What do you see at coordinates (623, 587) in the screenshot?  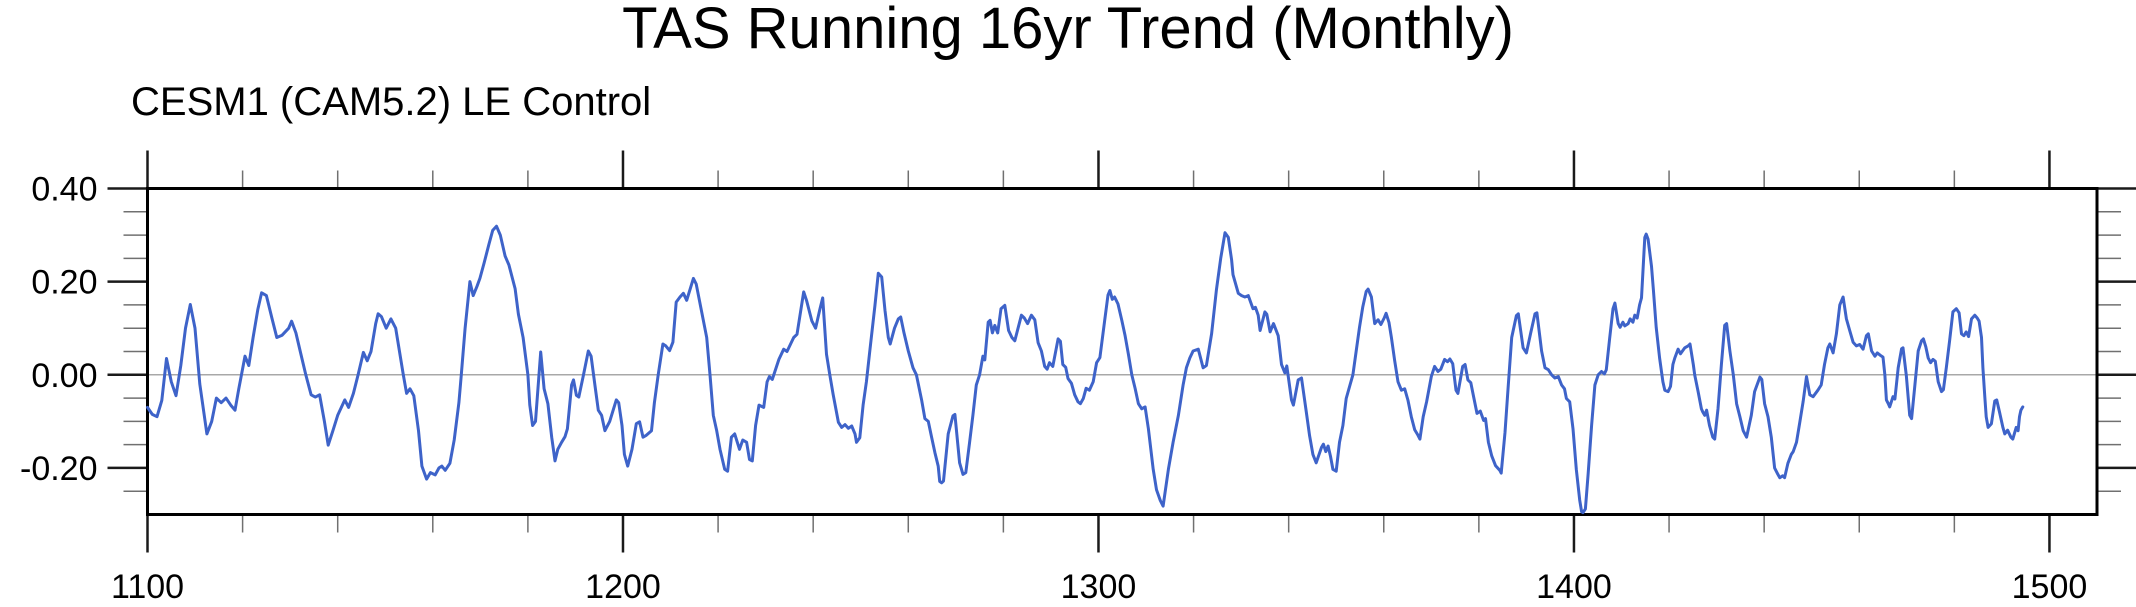 I see `x-tick-label: 1200` at bounding box center [623, 587].